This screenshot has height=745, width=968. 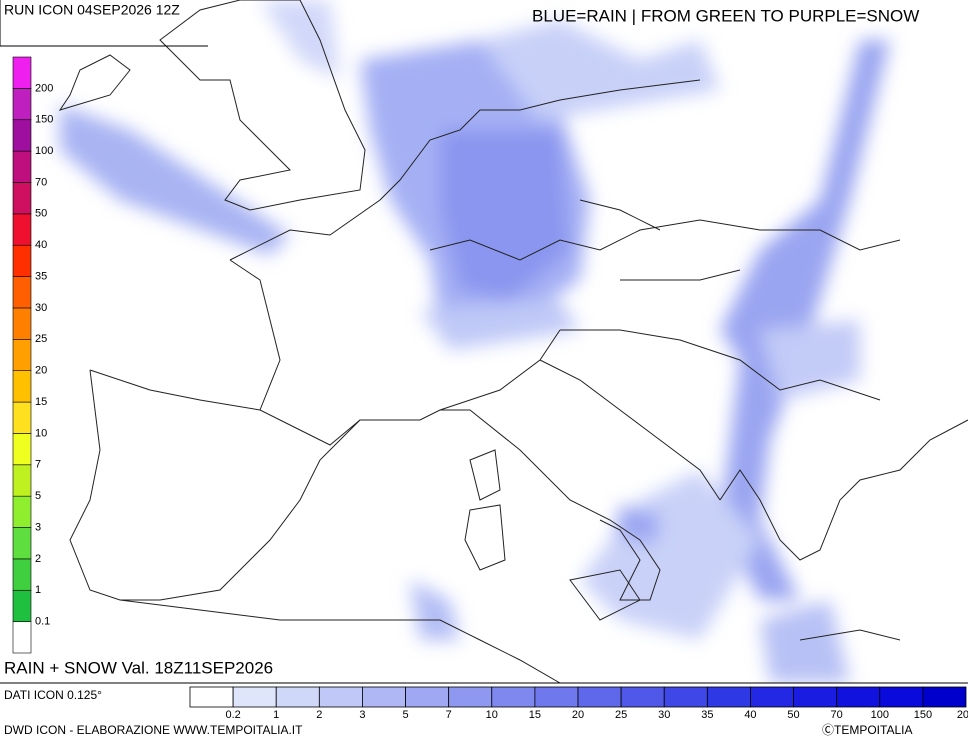 I want to click on rain-scale-label: 0.2, so click(x=232, y=715).